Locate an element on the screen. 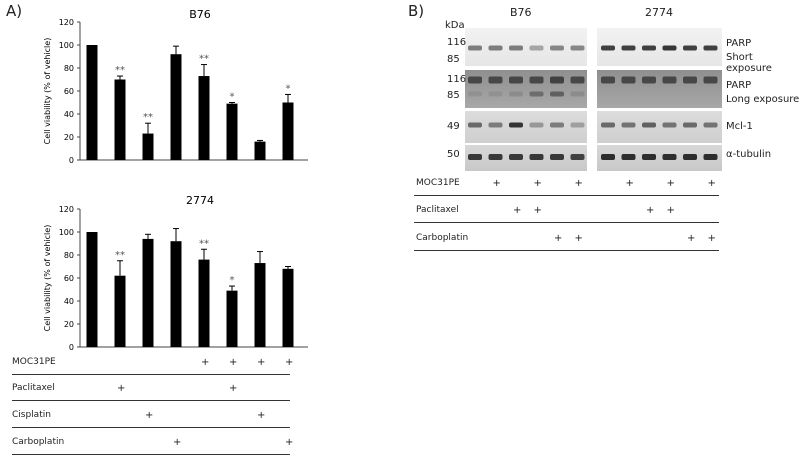  y-axis-label: Cell viability (% of vehicle) is located at coordinates (47, 278).